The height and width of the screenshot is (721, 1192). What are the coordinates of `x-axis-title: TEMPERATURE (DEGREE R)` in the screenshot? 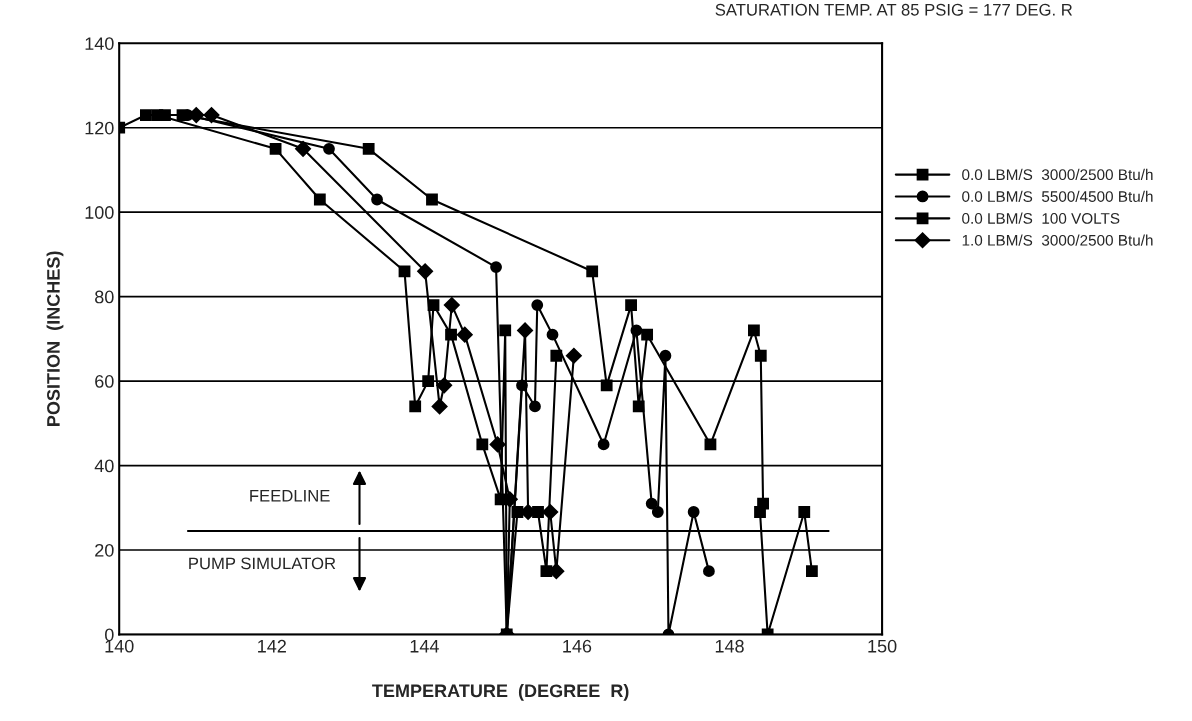 It's located at (500, 692).